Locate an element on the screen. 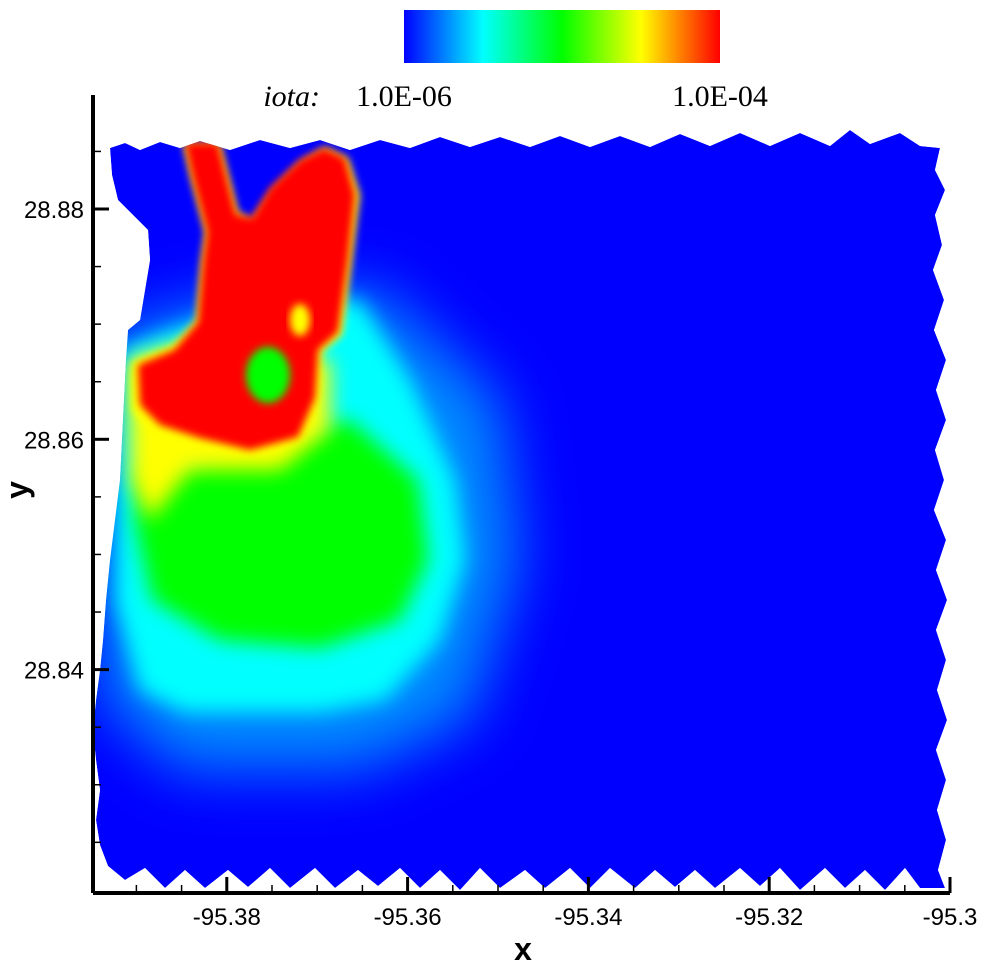  y-tick-label: 28.86 is located at coordinates (54, 440).